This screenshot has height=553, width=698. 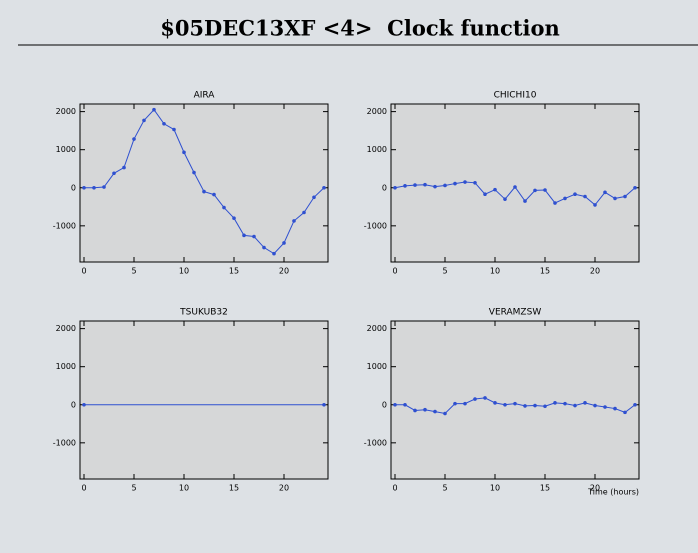 What do you see at coordinates (613, 492) in the screenshot?
I see `x-axis-label: Time (hours)` at bounding box center [613, 492].